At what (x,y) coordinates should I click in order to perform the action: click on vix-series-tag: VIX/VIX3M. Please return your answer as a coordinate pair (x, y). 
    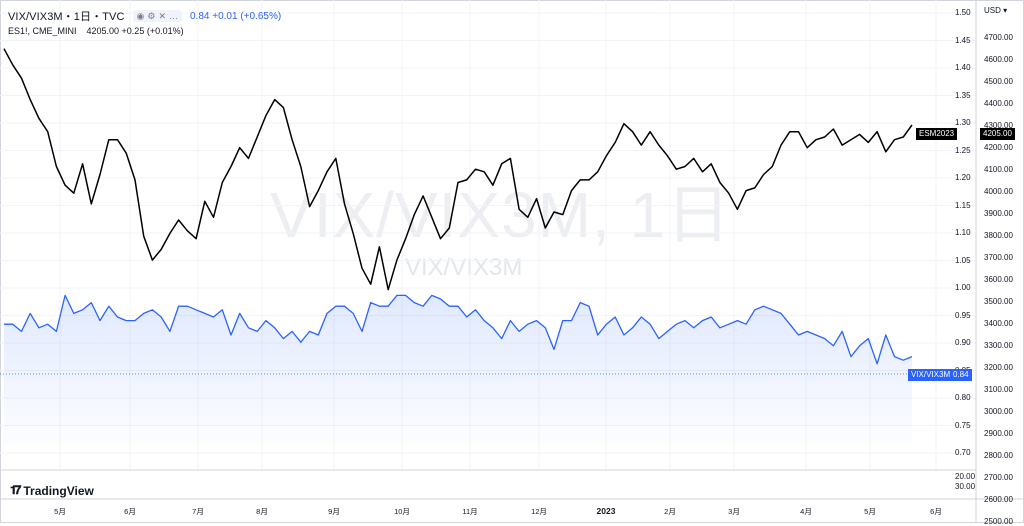
    Looking at the image, I should click on (931, 375).